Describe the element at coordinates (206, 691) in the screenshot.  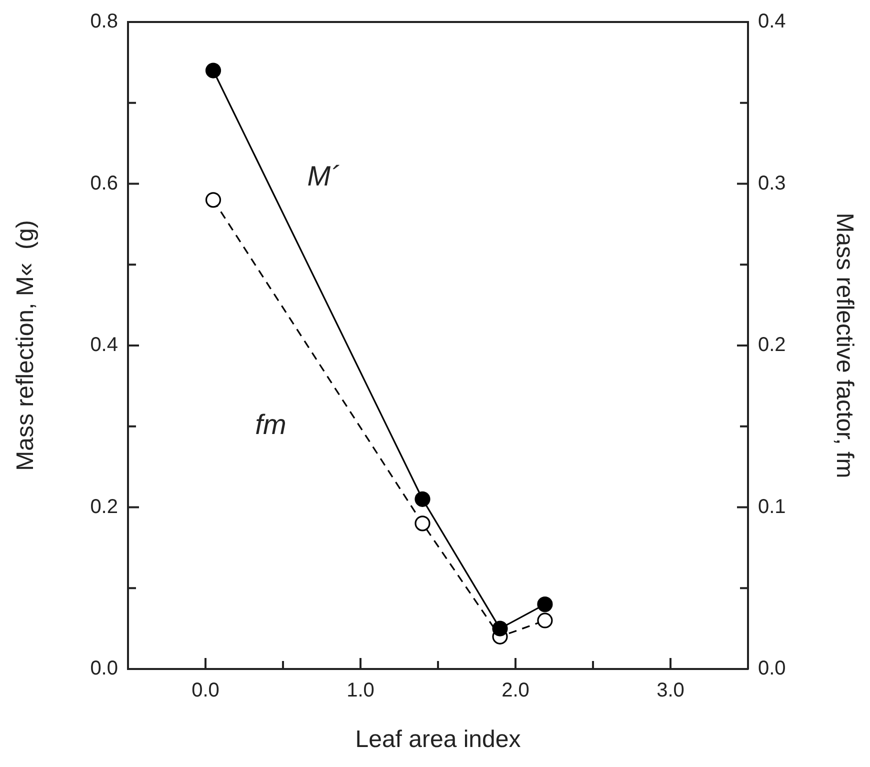
I see `x-tick-label: 0.0` at that location.